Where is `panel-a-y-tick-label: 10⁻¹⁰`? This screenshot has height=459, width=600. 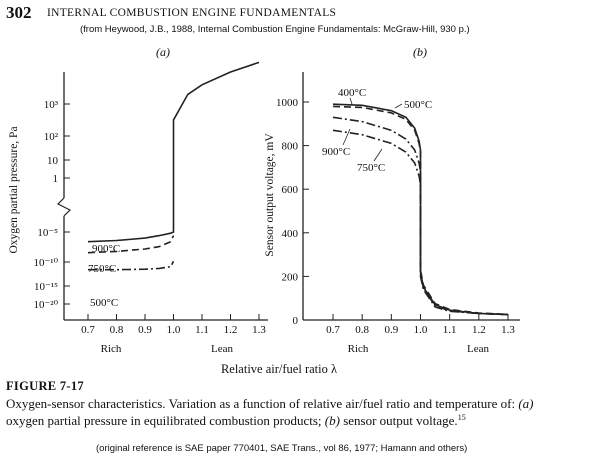 panel-a-y-tick-label: 10⁻¹⁰ is located at coordinates (45, 263).